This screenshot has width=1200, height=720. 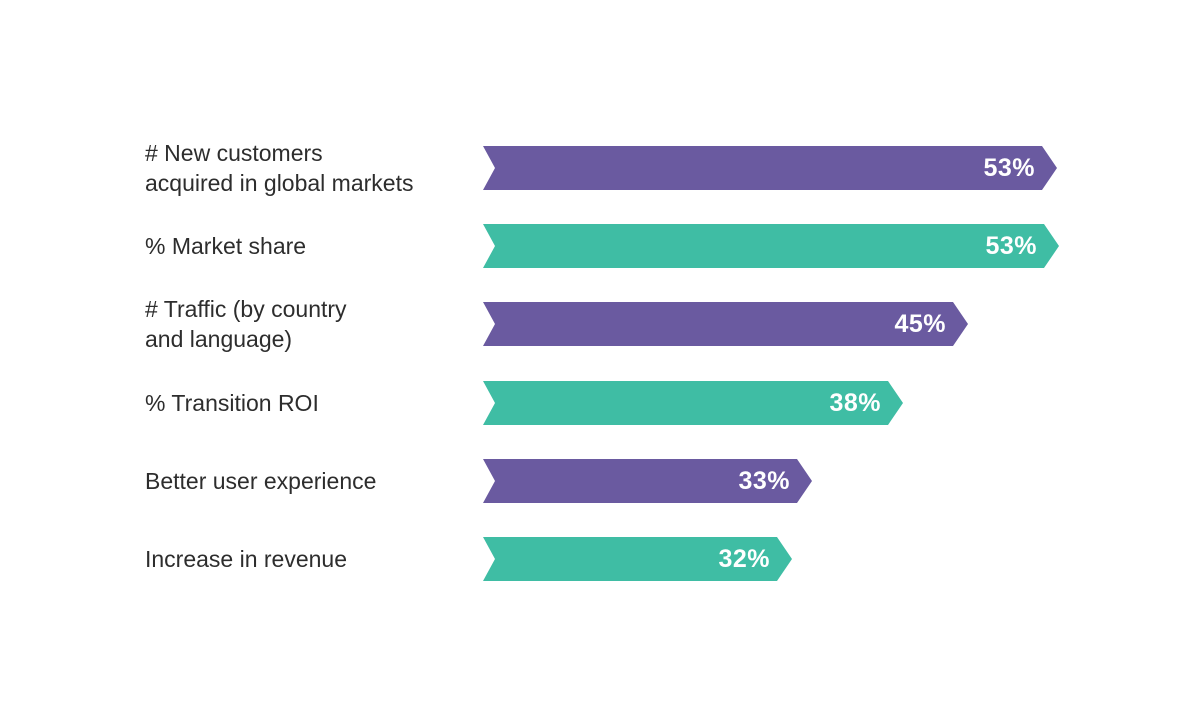 What do you see at coordinates (725, 324) in the screenshot?
I see `bar-3: 45%` at bounding box center [725, 324].